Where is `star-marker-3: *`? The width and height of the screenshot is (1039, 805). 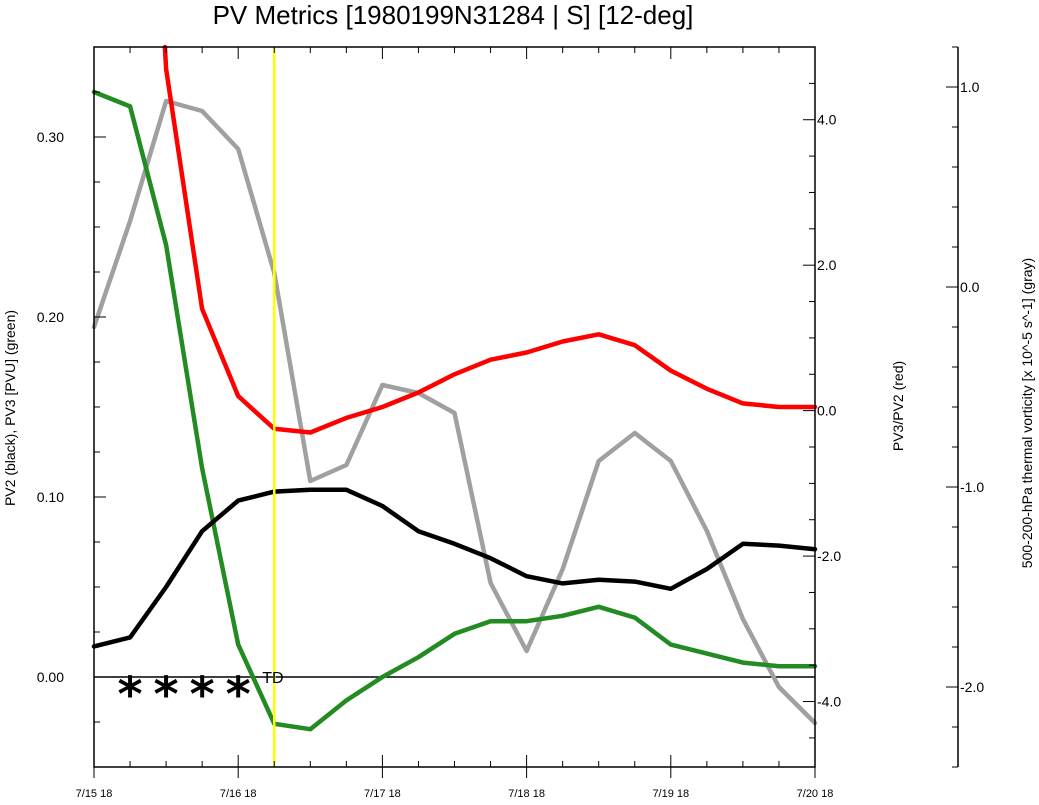 star-marker-3: * is located at coordinates (202, 695).